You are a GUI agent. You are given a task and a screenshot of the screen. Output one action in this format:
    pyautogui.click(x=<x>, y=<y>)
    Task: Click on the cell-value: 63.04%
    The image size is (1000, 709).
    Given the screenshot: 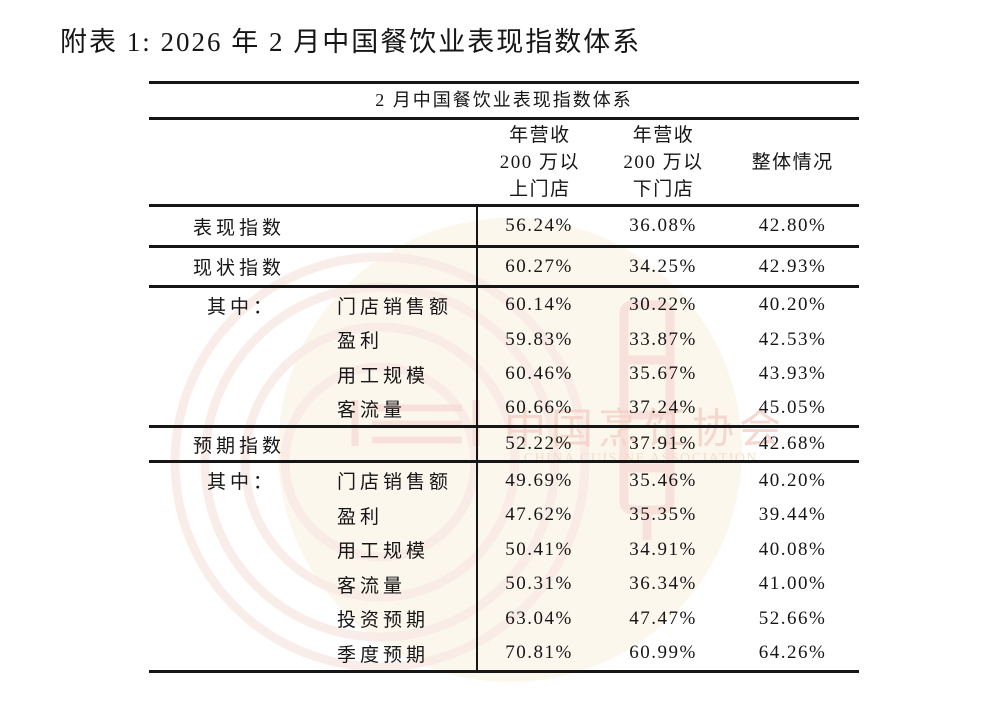 What is the action you would take?
    pyautogui.click(x=539, y=618)
    